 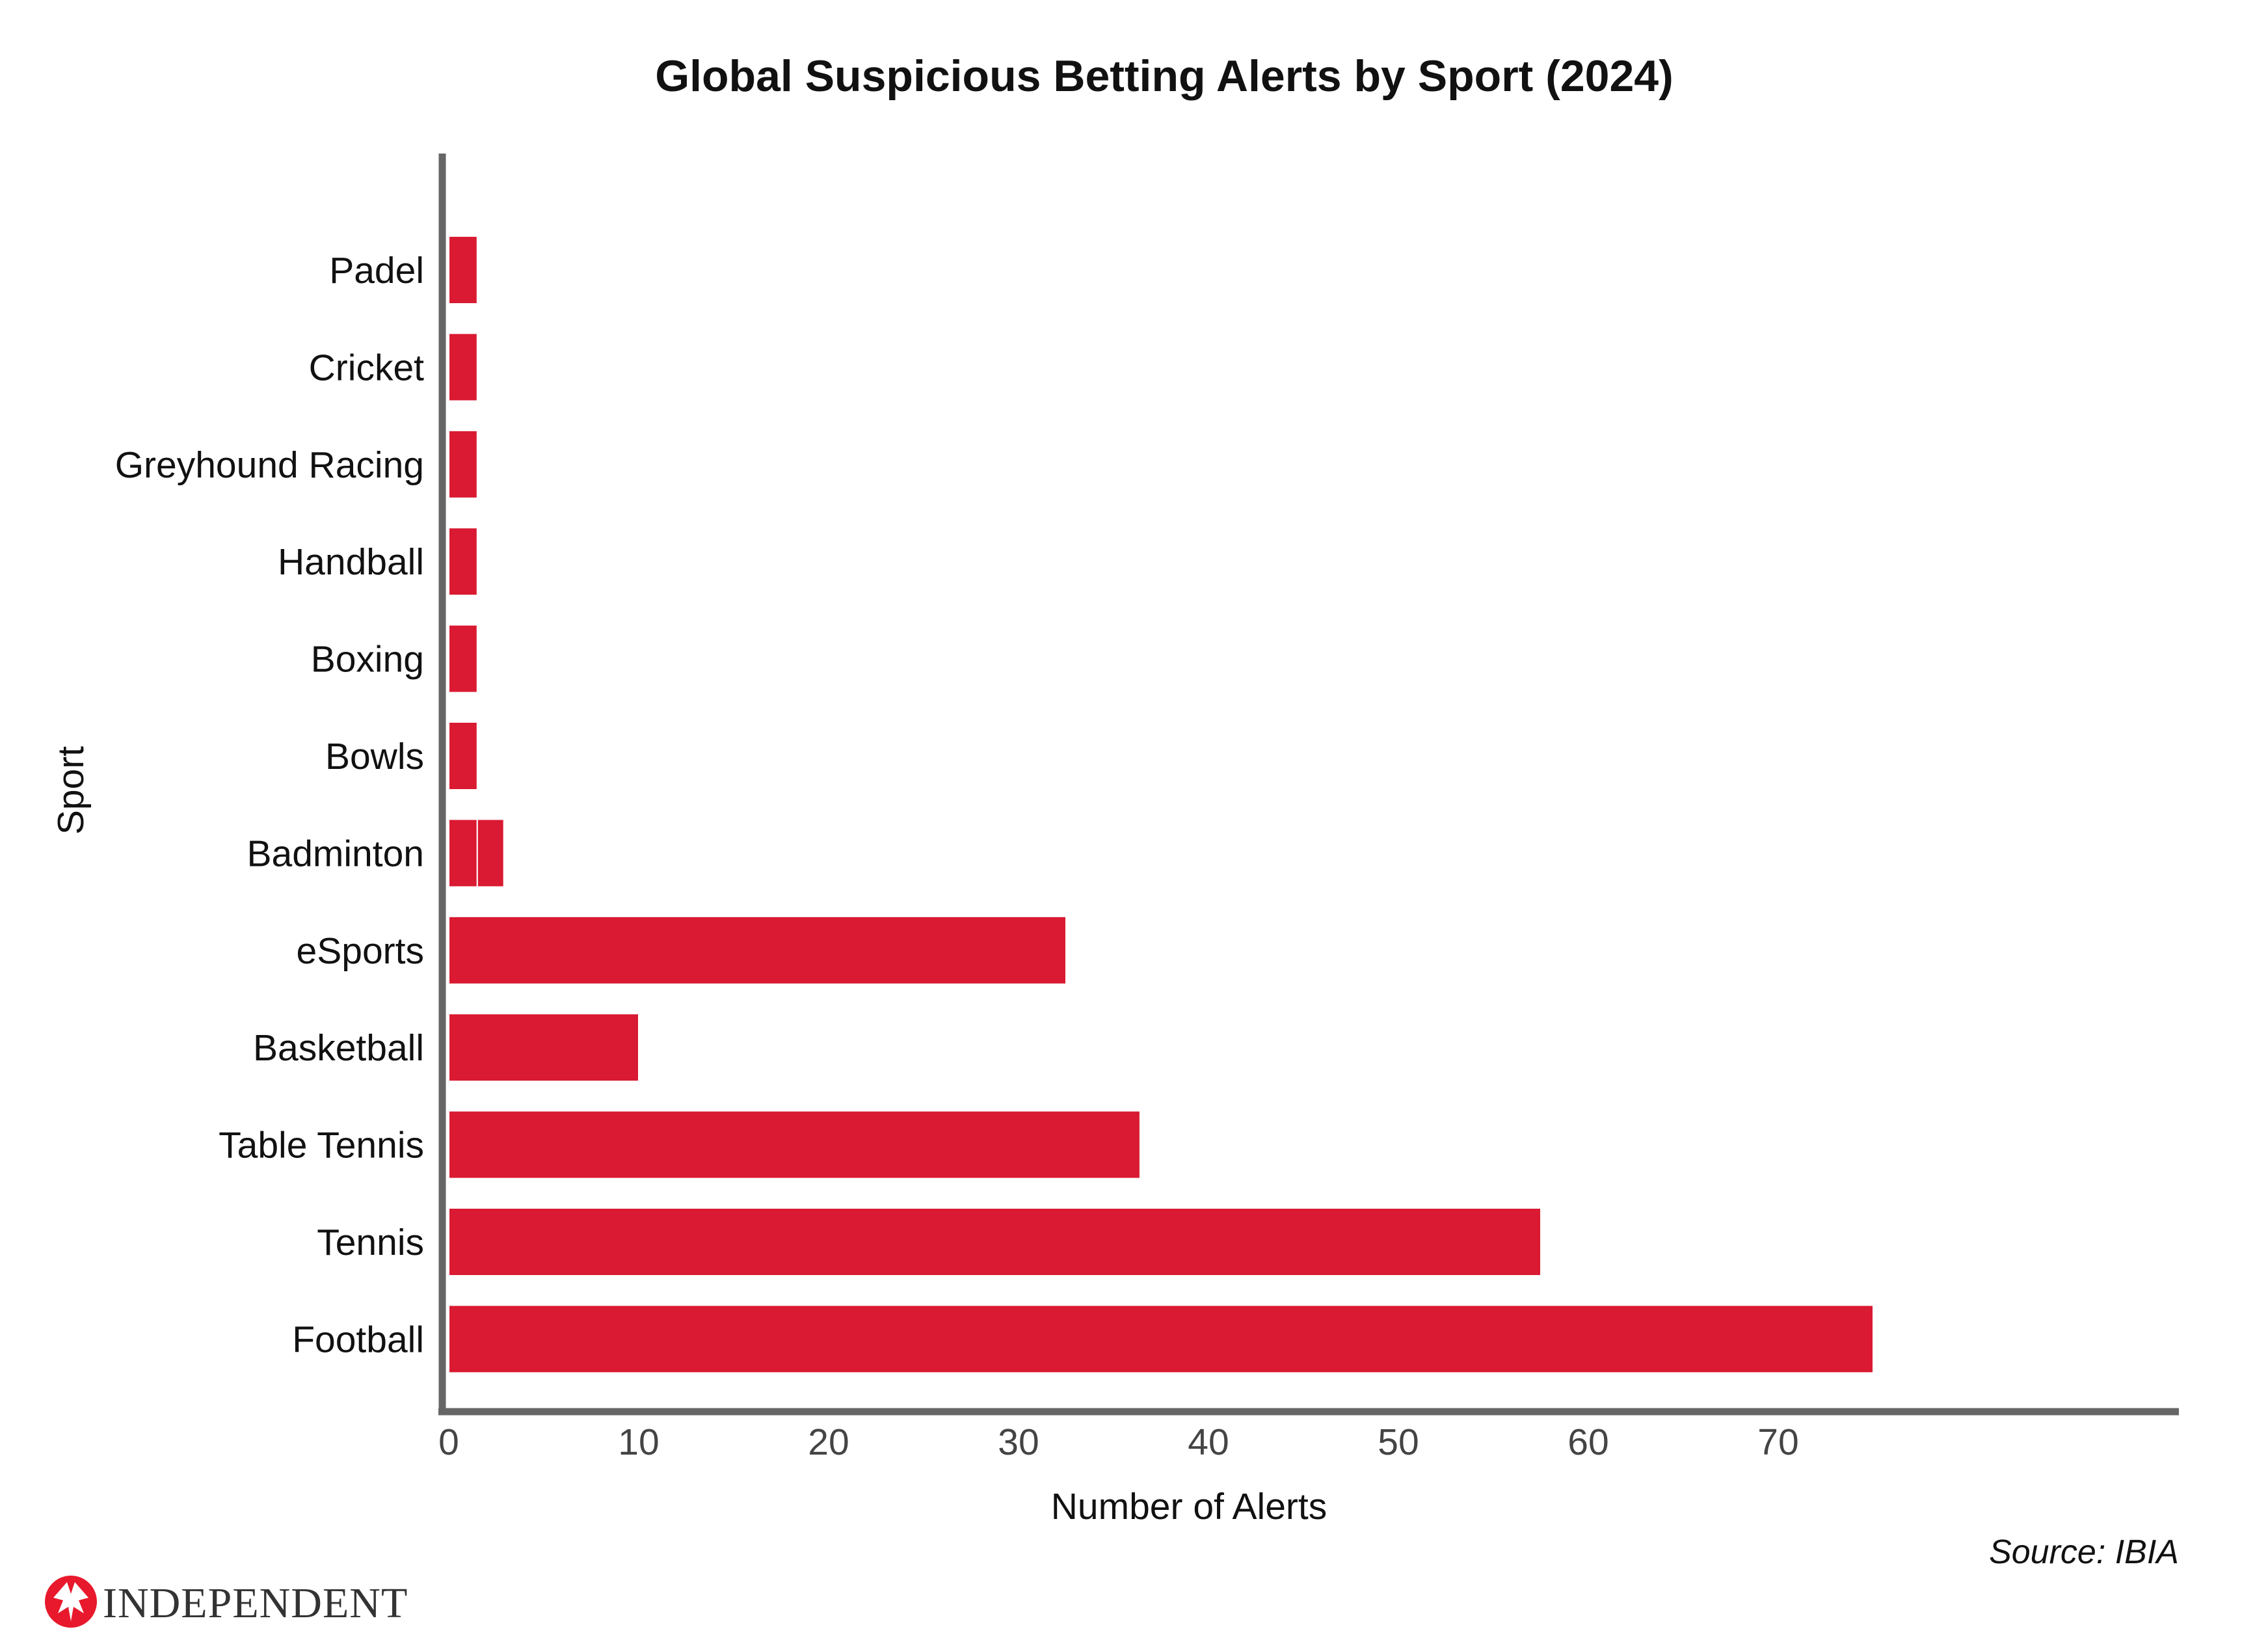 What do you see at coordinates (463, 853) in the screenshot?
I see `bar-badminton` at bounding box center [463, 853].